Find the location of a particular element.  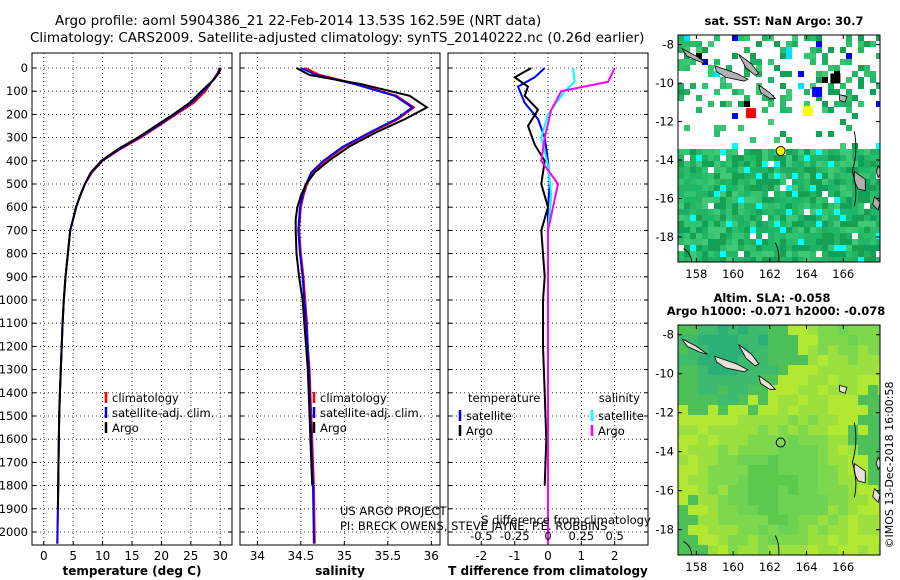

x-tick-label: -2 is located at coordinates (481, 556).